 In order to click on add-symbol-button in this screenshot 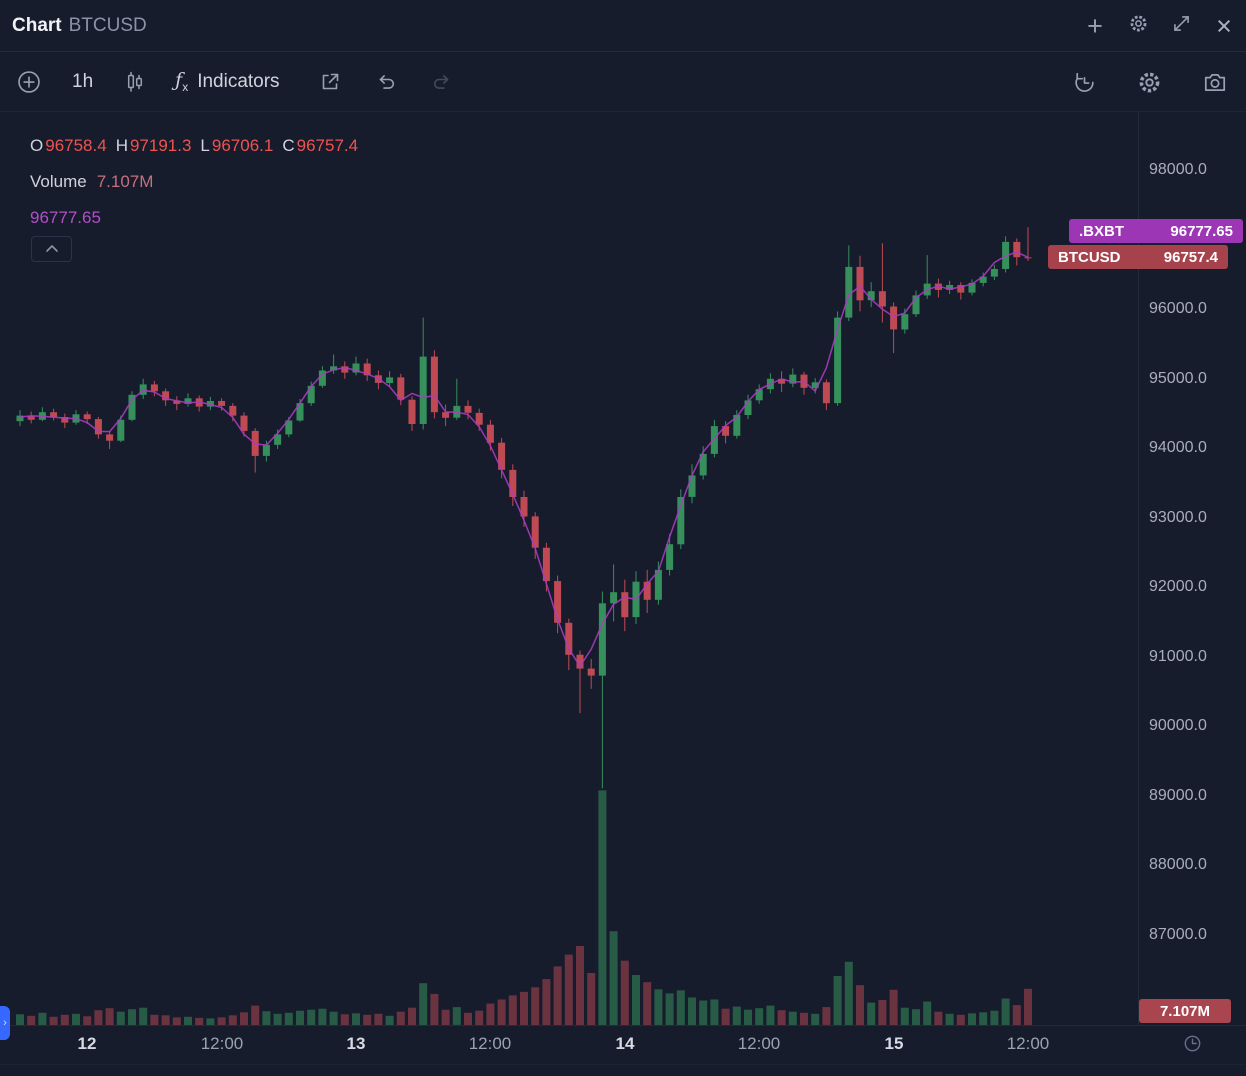, I will do `click(29, 82)`.